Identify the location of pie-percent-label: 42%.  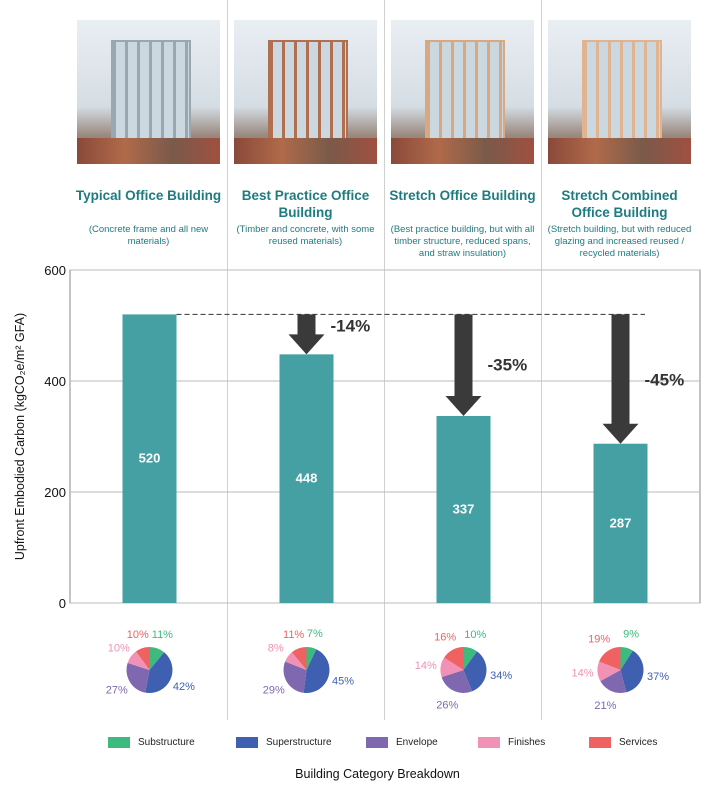
(184, 687).